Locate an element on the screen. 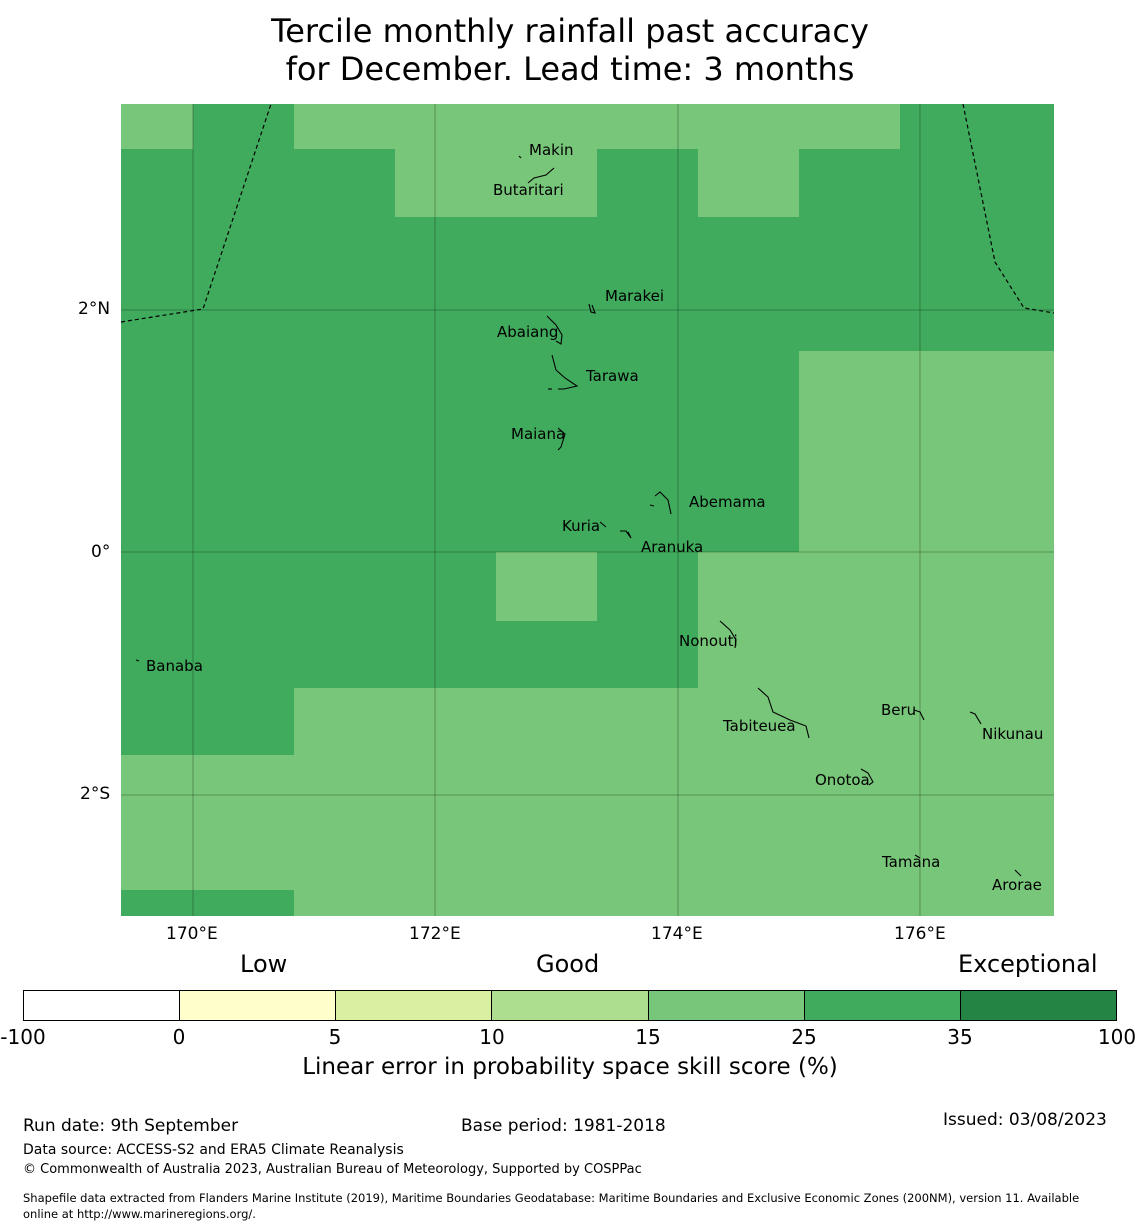 Image resolution: width=1140 pixels, height=1230 pixels. colorbar-tick: 0 is located at coordinates (179, 1037).